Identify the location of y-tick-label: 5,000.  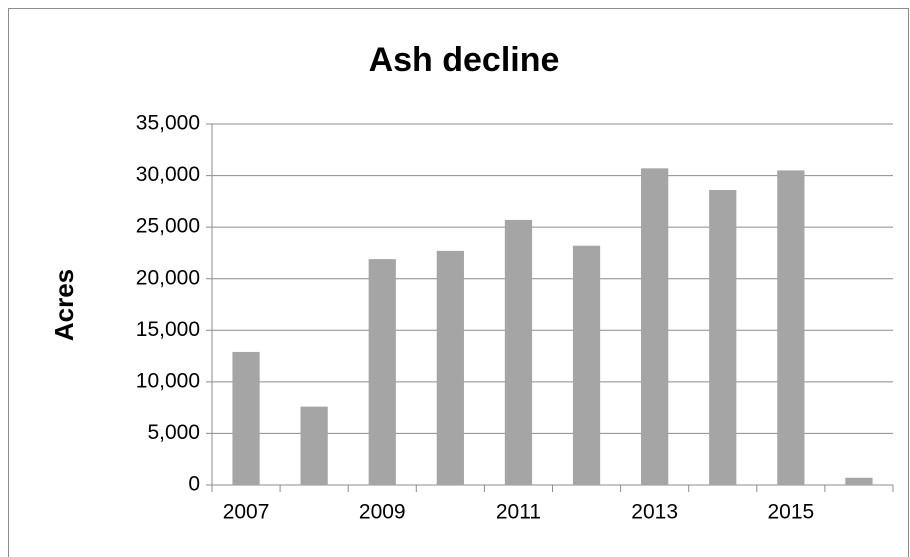
(173, 432).